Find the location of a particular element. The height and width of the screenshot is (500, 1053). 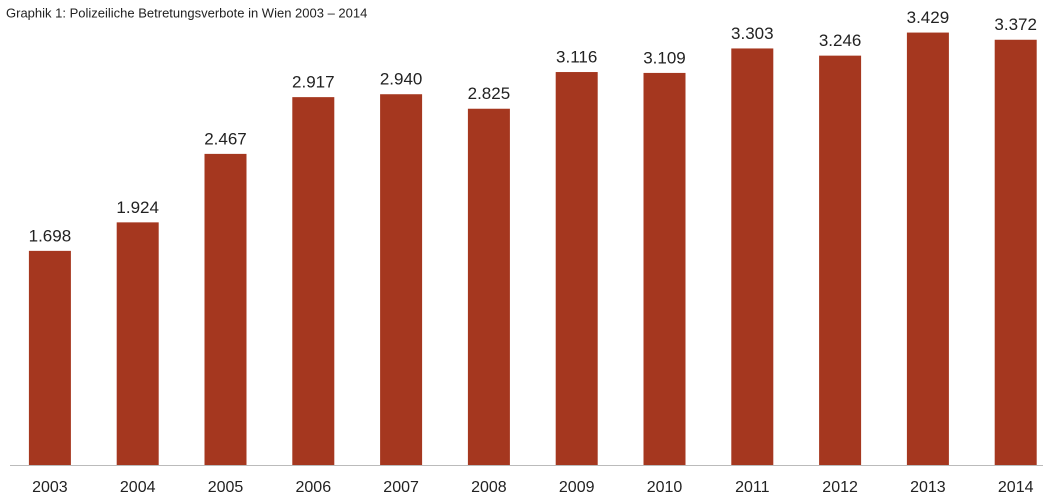

value-label: 3.303 is located at coordinates (752, 33).